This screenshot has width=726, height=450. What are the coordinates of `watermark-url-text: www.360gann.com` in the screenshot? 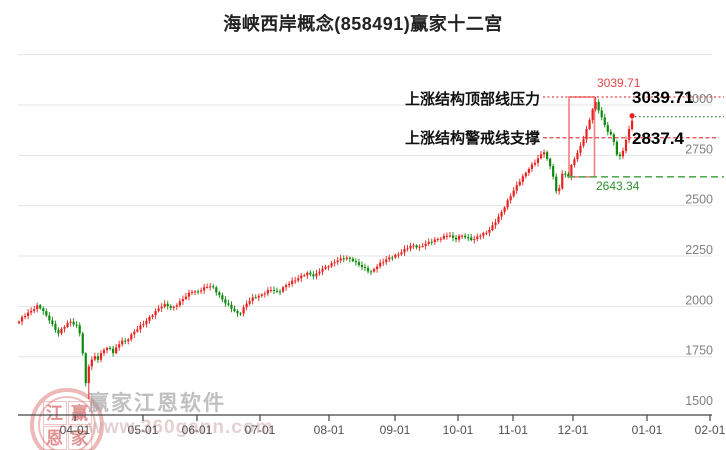 It's located at (181, 427).